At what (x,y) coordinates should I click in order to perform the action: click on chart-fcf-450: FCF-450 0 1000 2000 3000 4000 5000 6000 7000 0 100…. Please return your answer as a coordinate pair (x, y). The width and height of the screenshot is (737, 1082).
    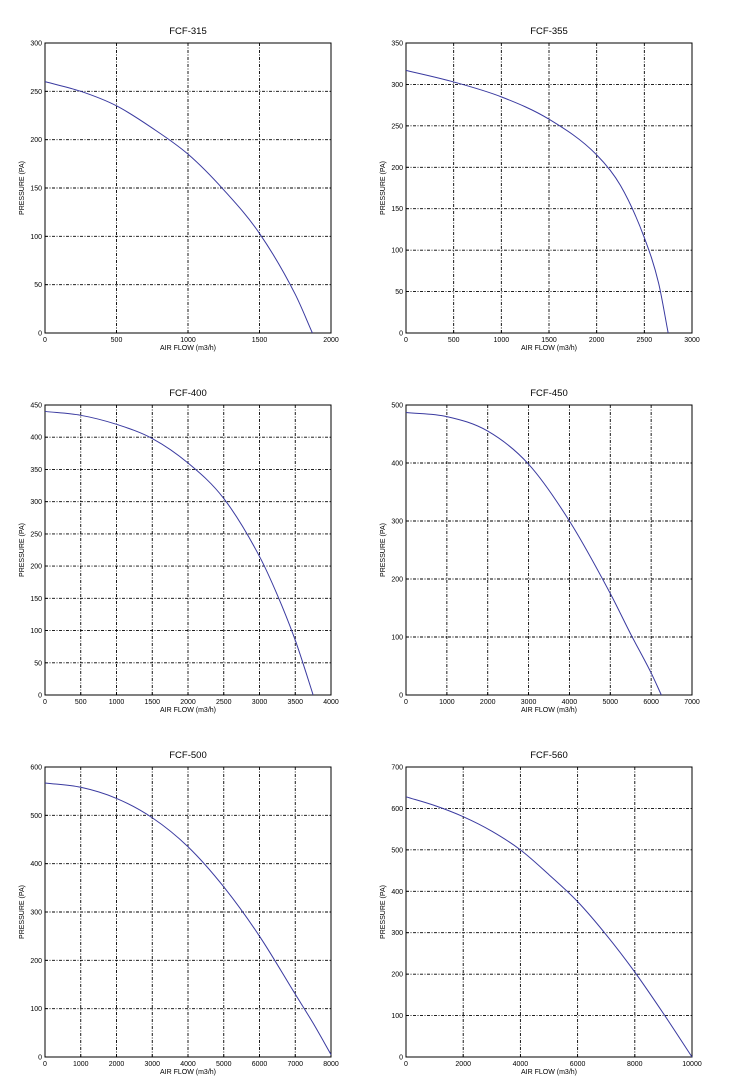
    Looking at the image, I should click on (540, 551).